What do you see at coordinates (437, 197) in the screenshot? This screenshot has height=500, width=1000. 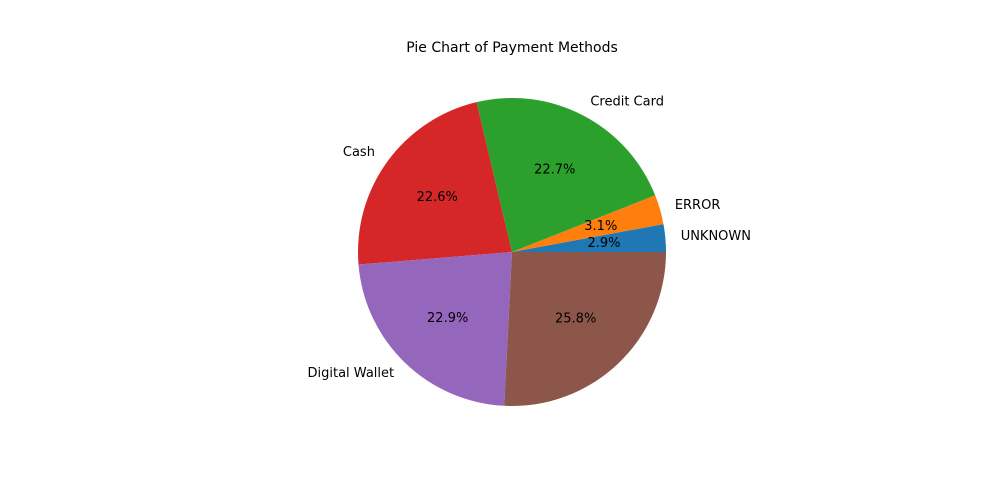 I see `percent-label-cash: 22.6%` at bounding box center [437, 197].